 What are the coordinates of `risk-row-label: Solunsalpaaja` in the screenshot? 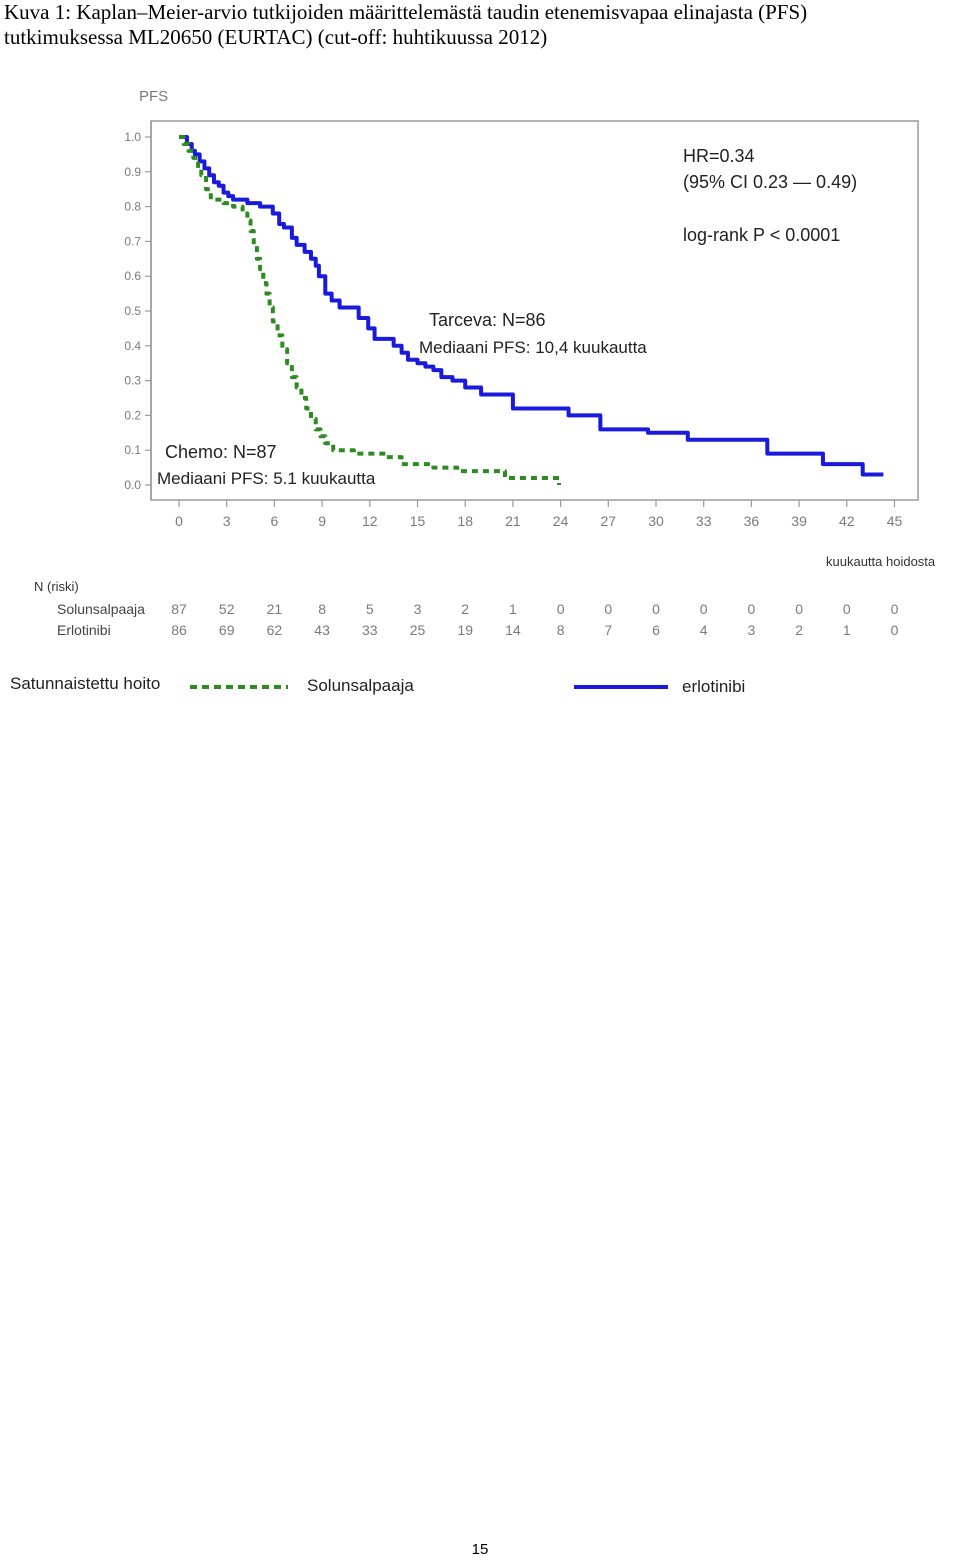 It's located at (101, 609).